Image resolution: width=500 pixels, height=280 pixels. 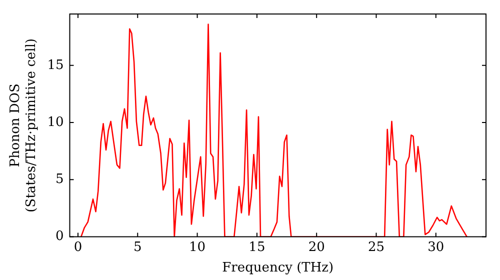 What do you see at coordinates (197, 247) in the screenshot?
I see `x-tick-label: 10` at bounding box center [197, 247].